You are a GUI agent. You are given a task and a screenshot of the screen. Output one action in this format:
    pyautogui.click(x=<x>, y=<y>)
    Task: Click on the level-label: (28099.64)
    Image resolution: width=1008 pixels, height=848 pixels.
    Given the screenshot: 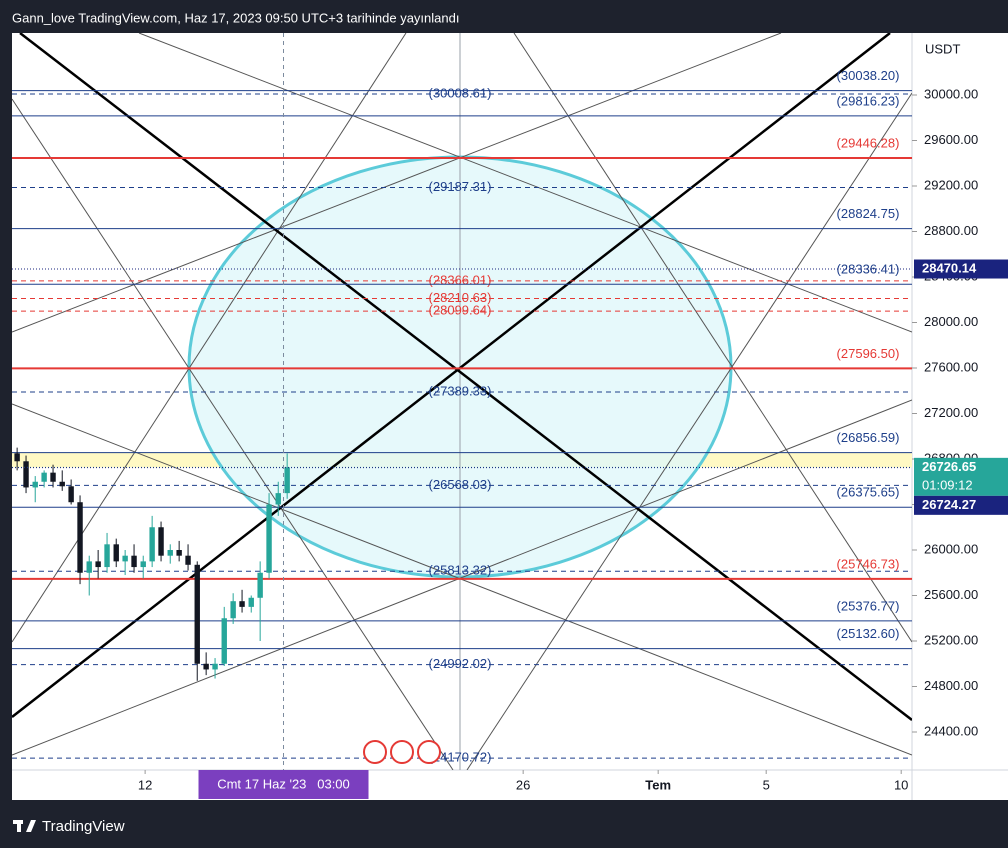 What is the action you would take?
    pyautogui.click(x=460, y=310)
    